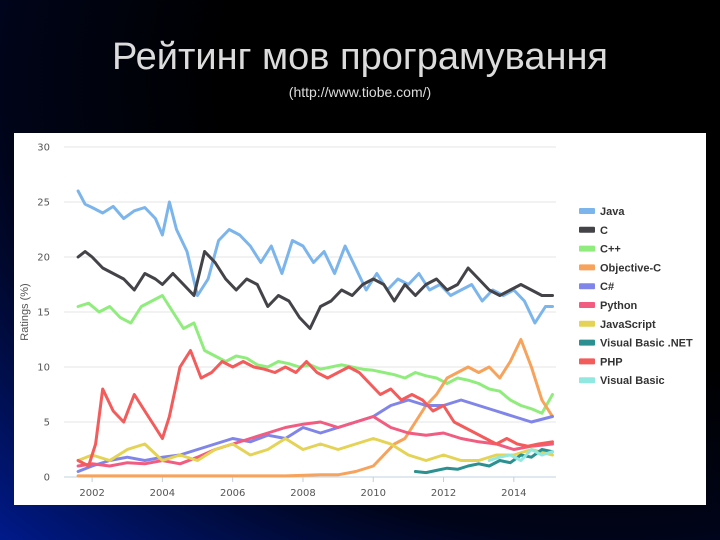 This screenshot has height=540, width=720. I want to click on legend-item-label: C#, so click(607, 287).